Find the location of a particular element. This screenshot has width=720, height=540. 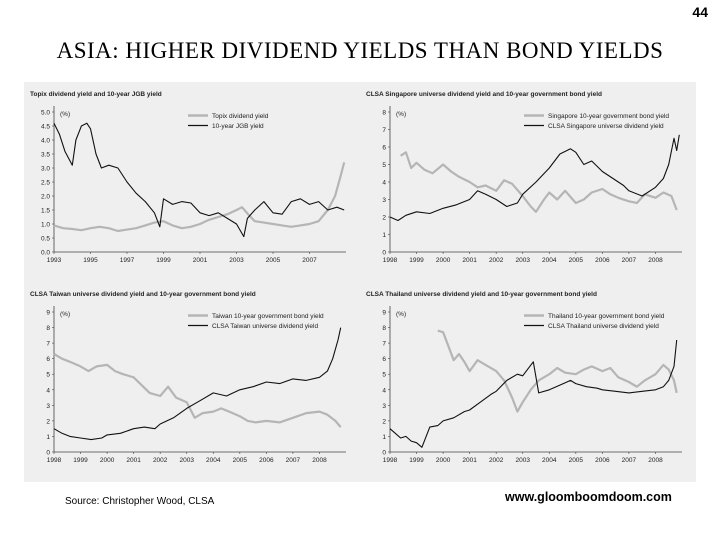

legend-label: CLSA Singapore universe dividend yield is located at coordinates (606, 126).